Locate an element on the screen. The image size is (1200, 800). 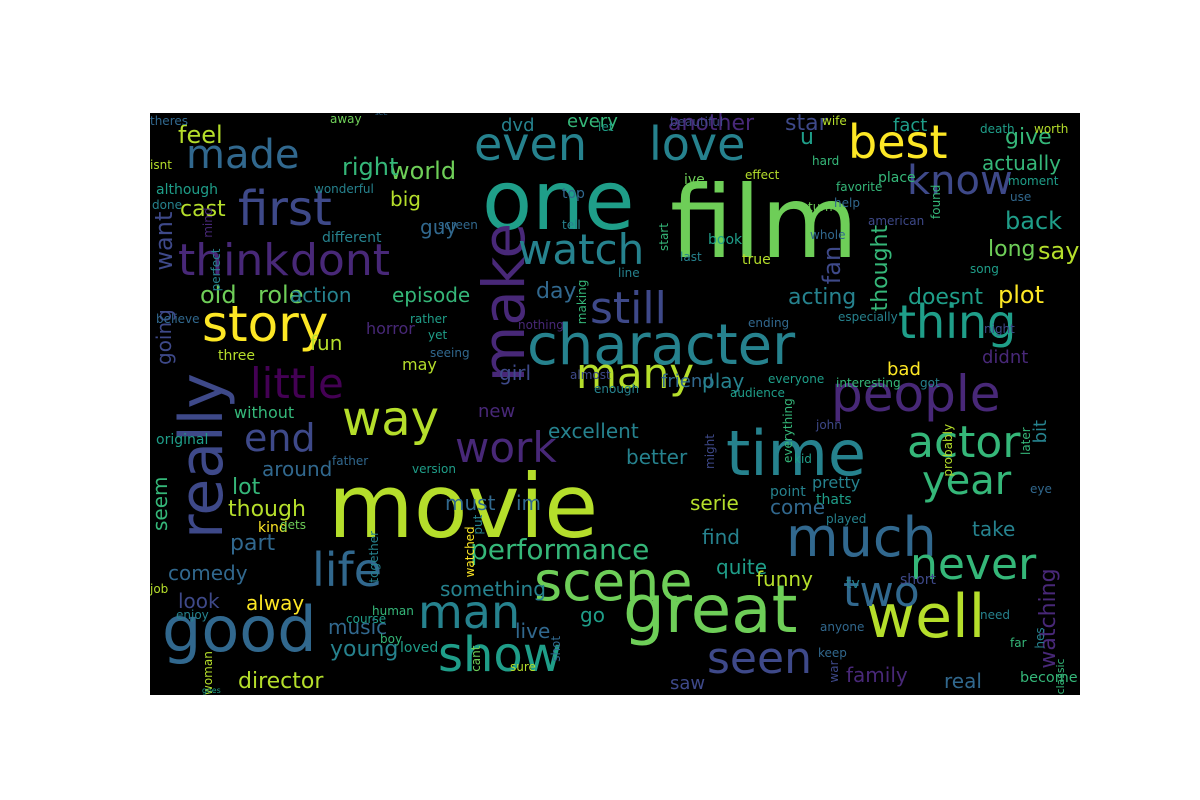
cloud-word-fact: fact is located at coordinates (910, 125).